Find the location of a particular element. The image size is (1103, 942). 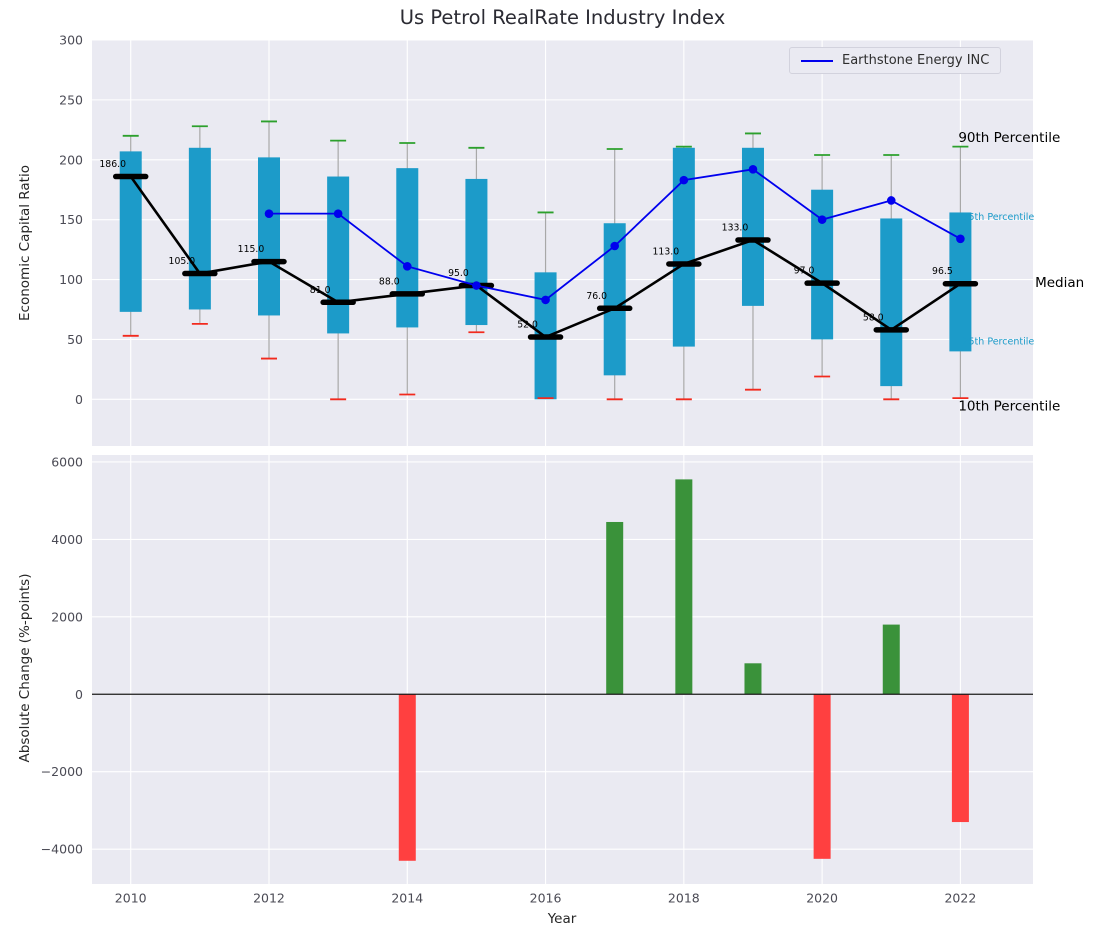

top-ytick-0: 0 is located at coordinates (79, 399).